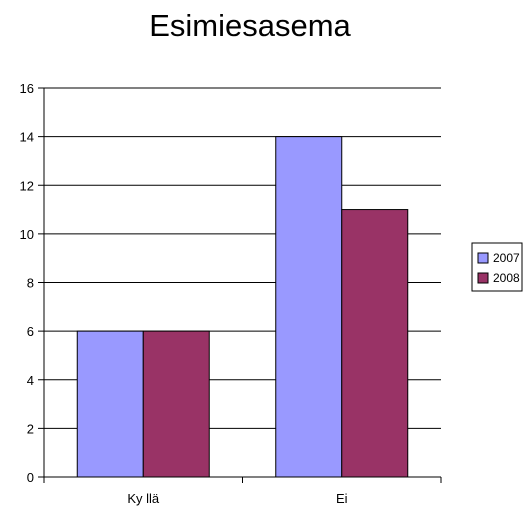 This screenshot has width=528, height=519. What do you see at coordinates (506, 258) in the screenshot?
I see `legend-label-2007: 2007` at bounding box center [506, 258].